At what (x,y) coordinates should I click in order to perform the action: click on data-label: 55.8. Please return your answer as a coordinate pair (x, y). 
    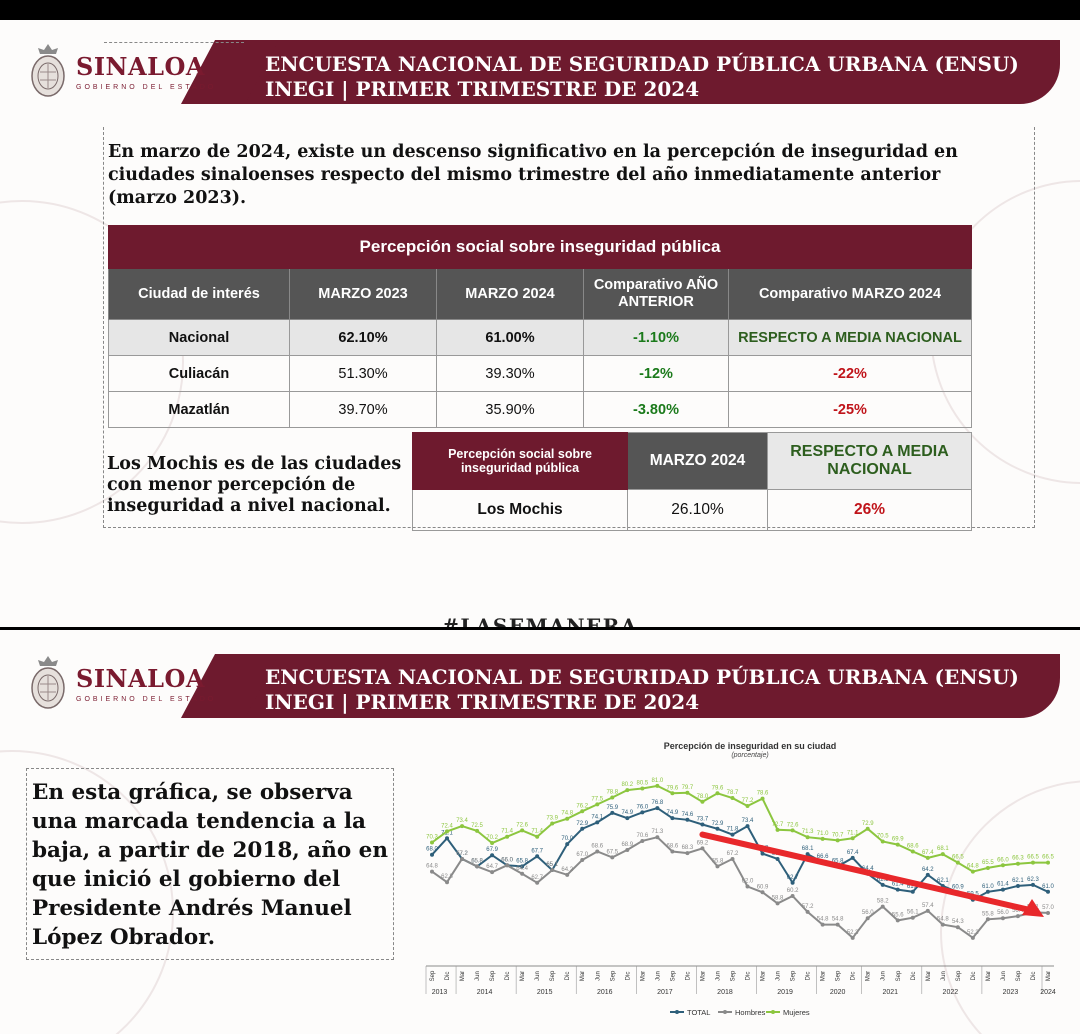
    Looking at the image, I should click on (988, 914).